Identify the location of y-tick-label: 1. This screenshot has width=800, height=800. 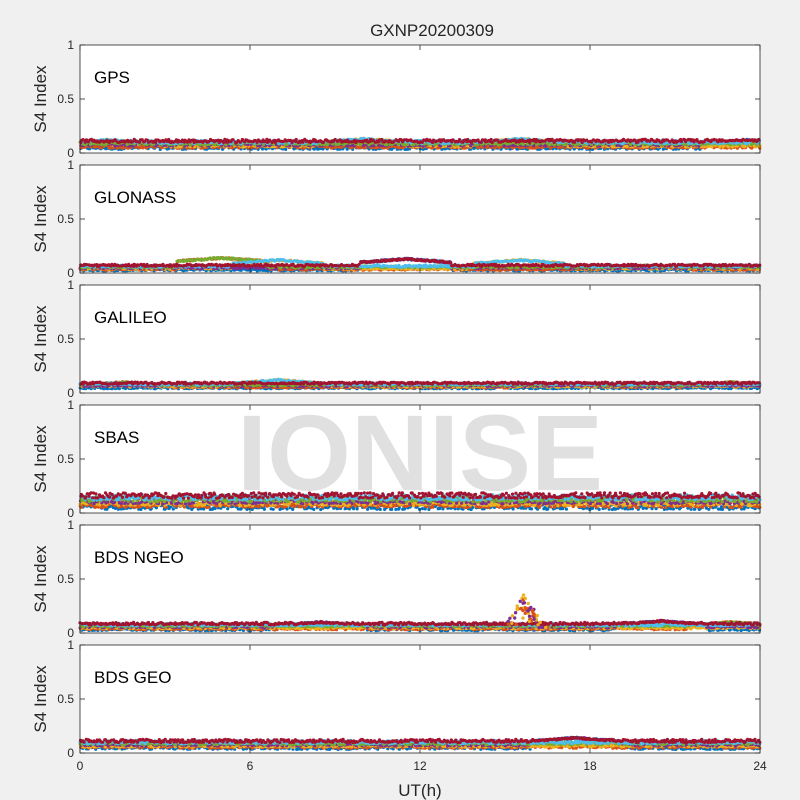
(70, 45).